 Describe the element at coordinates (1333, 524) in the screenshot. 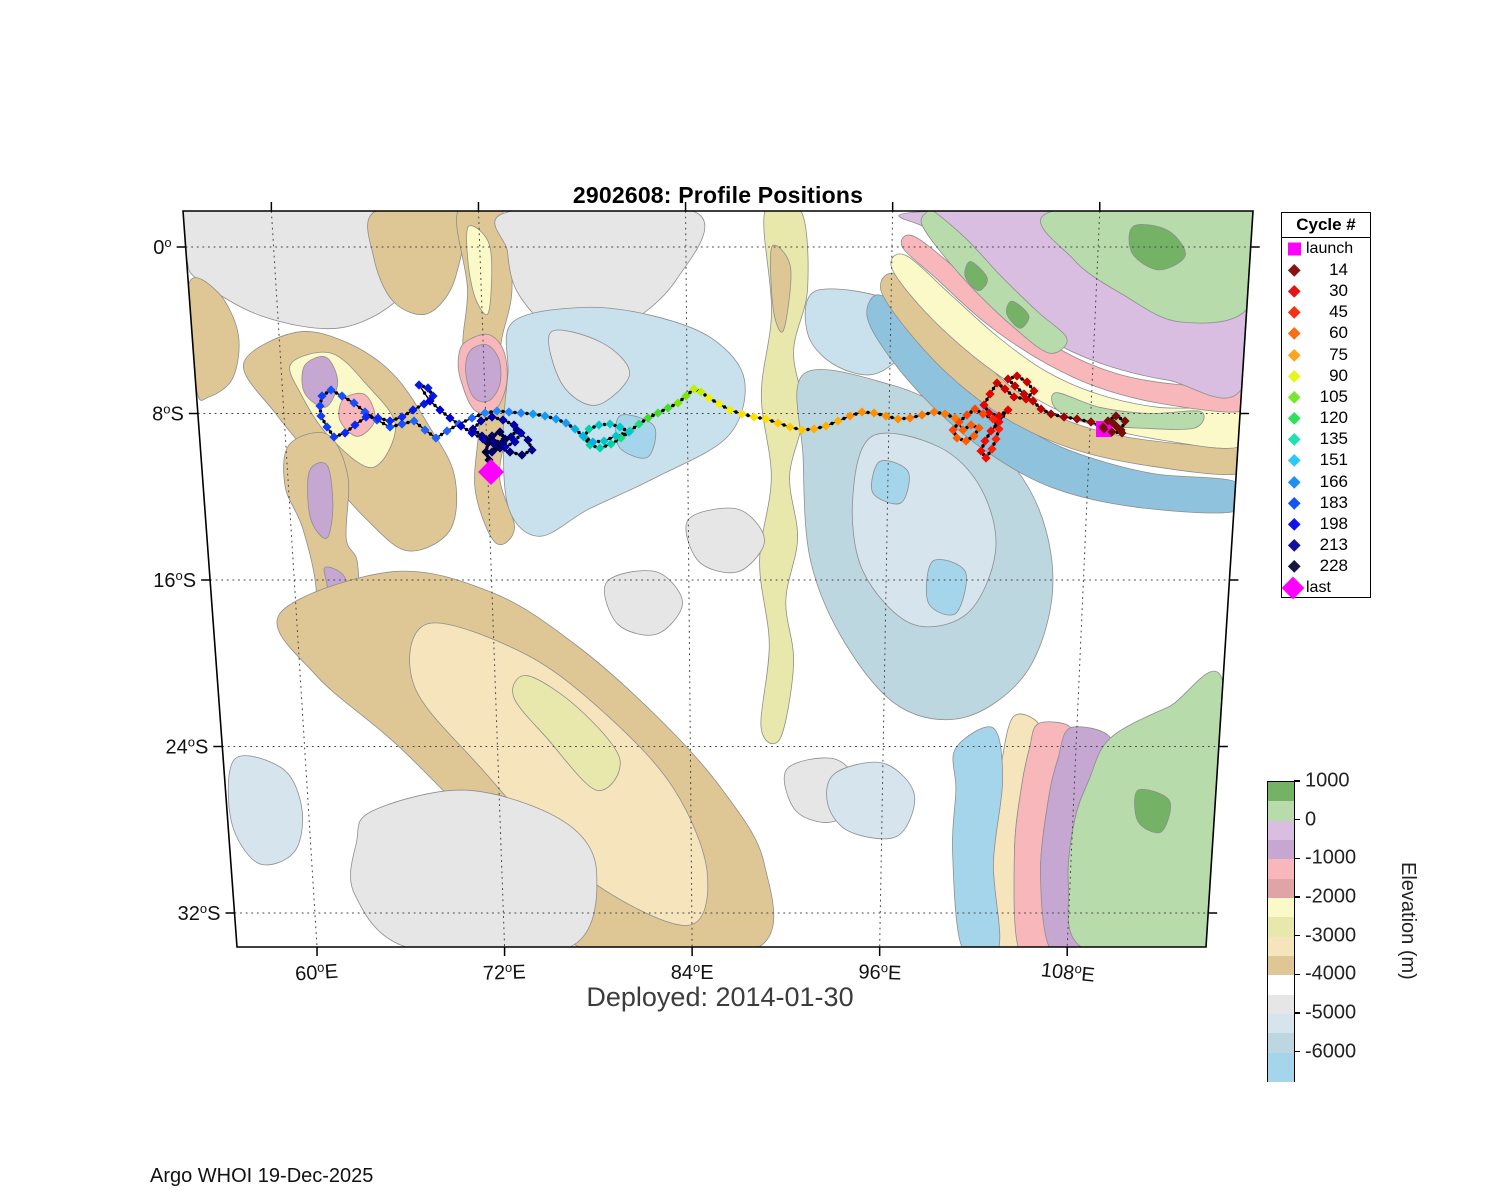

I see `legend-label: 198` at that location.